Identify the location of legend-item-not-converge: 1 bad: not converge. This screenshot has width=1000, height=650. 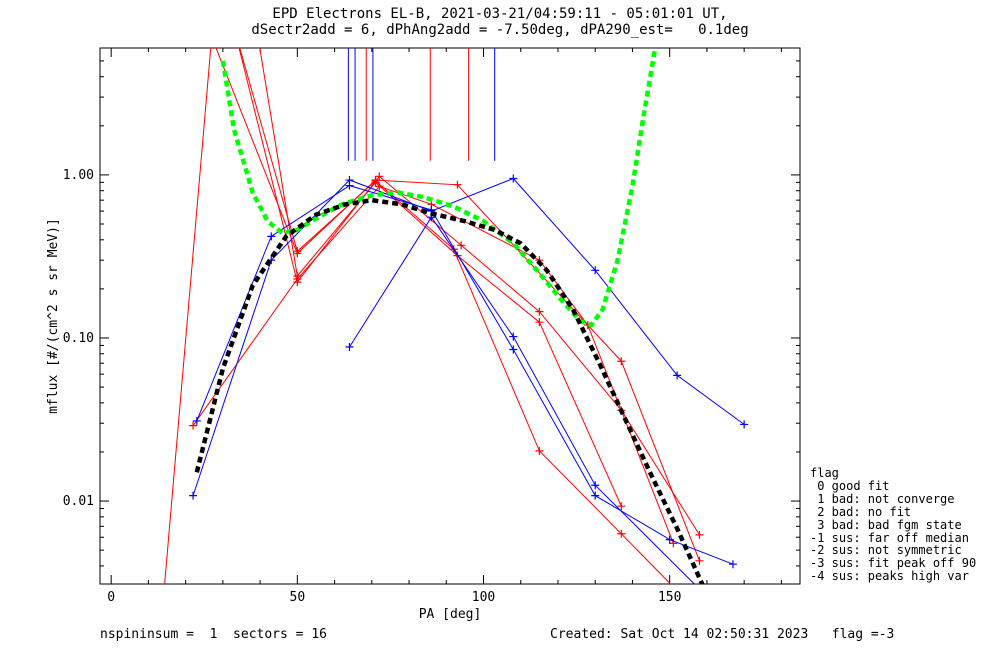
(882, 498).